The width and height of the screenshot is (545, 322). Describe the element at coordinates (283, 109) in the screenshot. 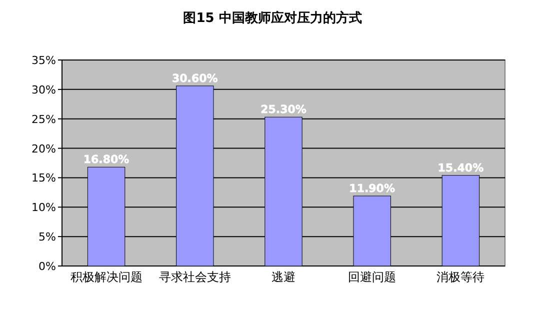

I see `data-label: 25.30%` at that location.